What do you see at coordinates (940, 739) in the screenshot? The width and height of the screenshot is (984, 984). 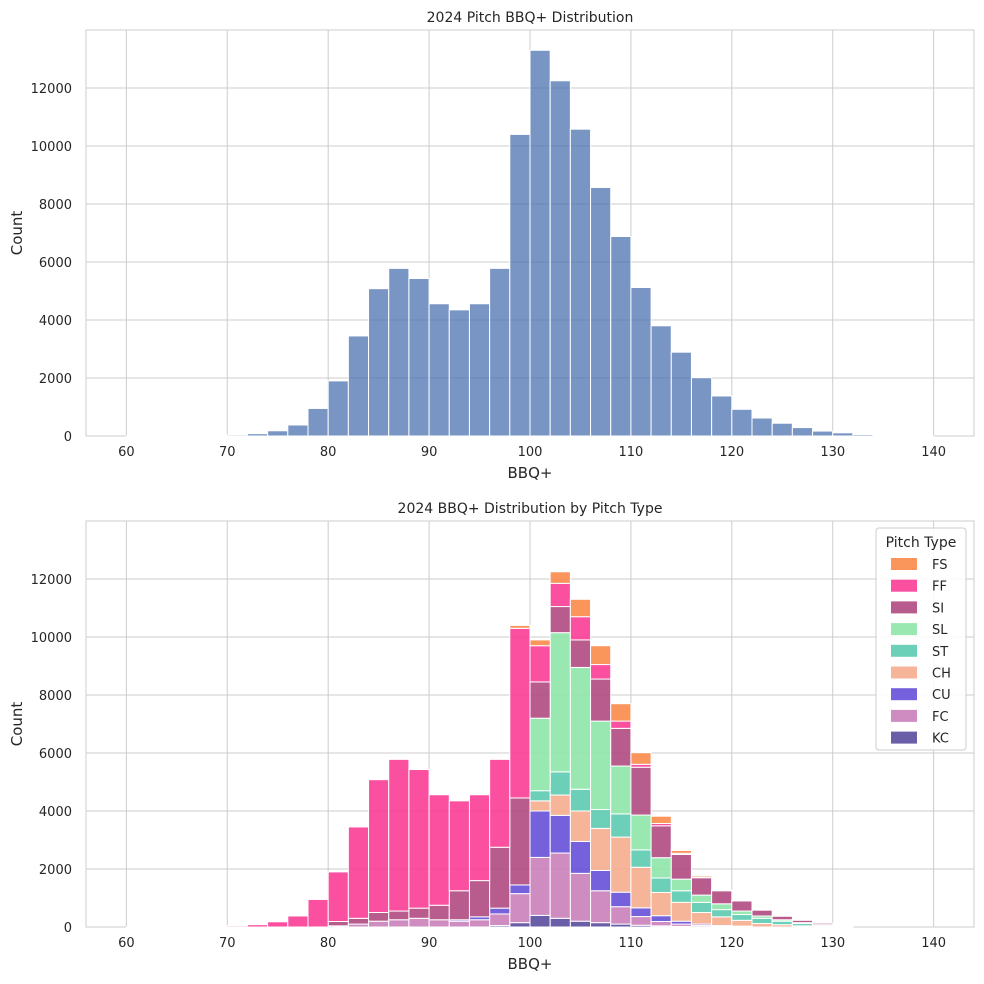 I see `legend-label-kc: KC` at bounding box center [940, 739].